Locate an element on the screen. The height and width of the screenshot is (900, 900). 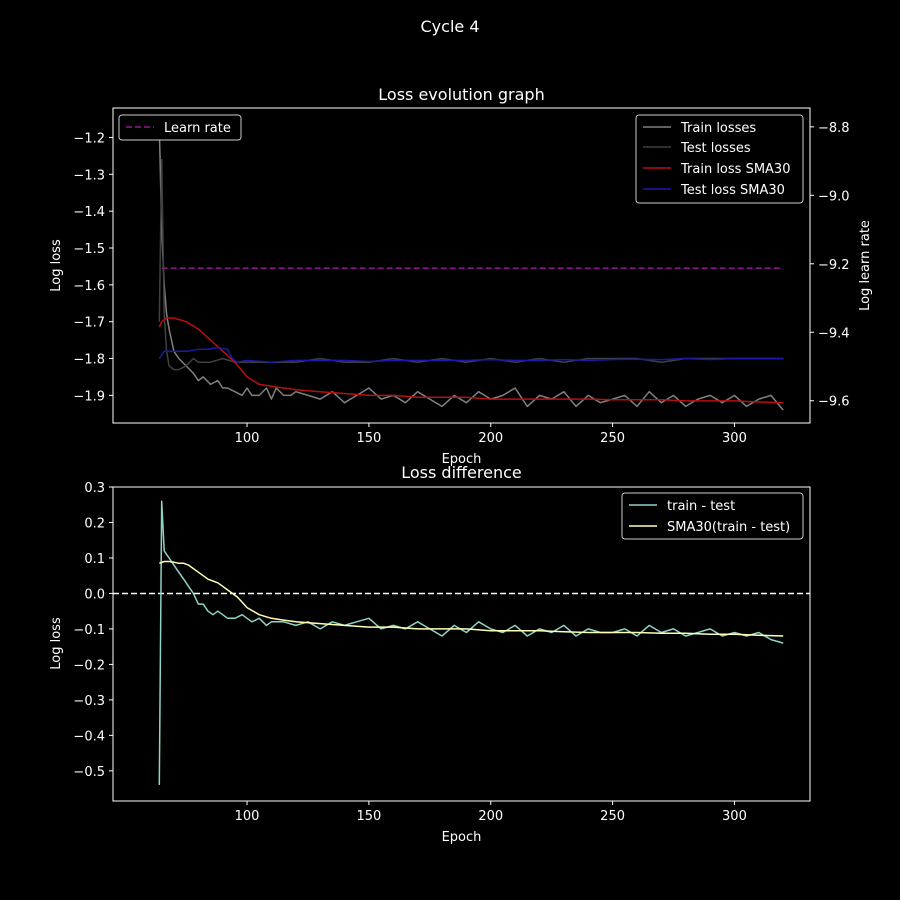
p2-ytick-label: −0.1 is located at coordinates (89, 630).